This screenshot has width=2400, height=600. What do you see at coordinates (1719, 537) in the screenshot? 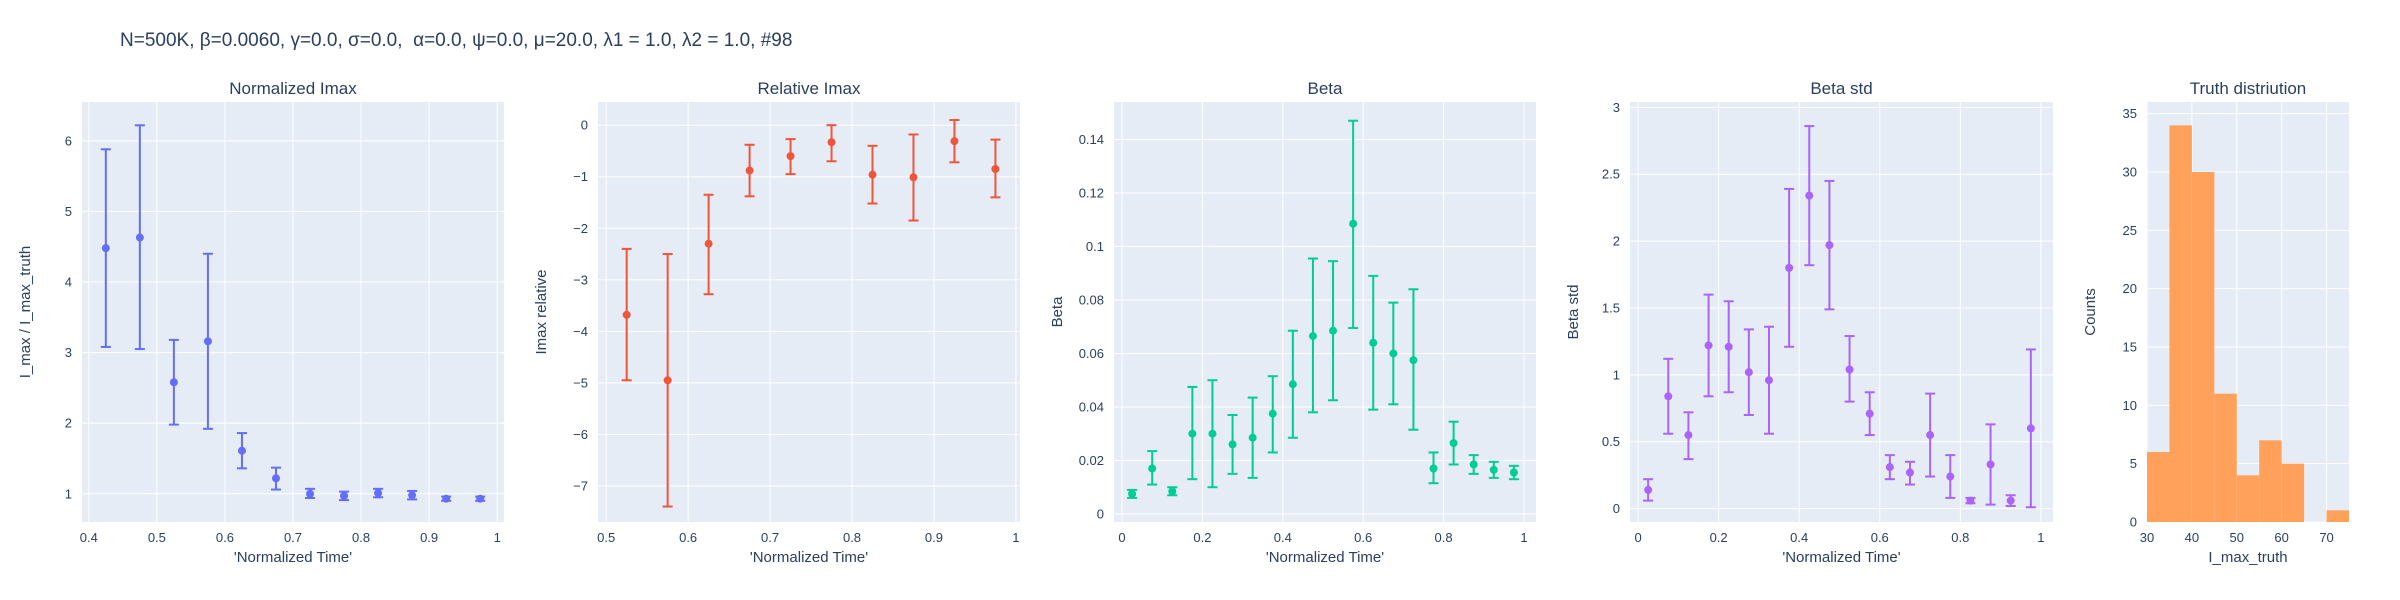
I see `x-tick-label: 0.2` at bounding box center [1719, 537].